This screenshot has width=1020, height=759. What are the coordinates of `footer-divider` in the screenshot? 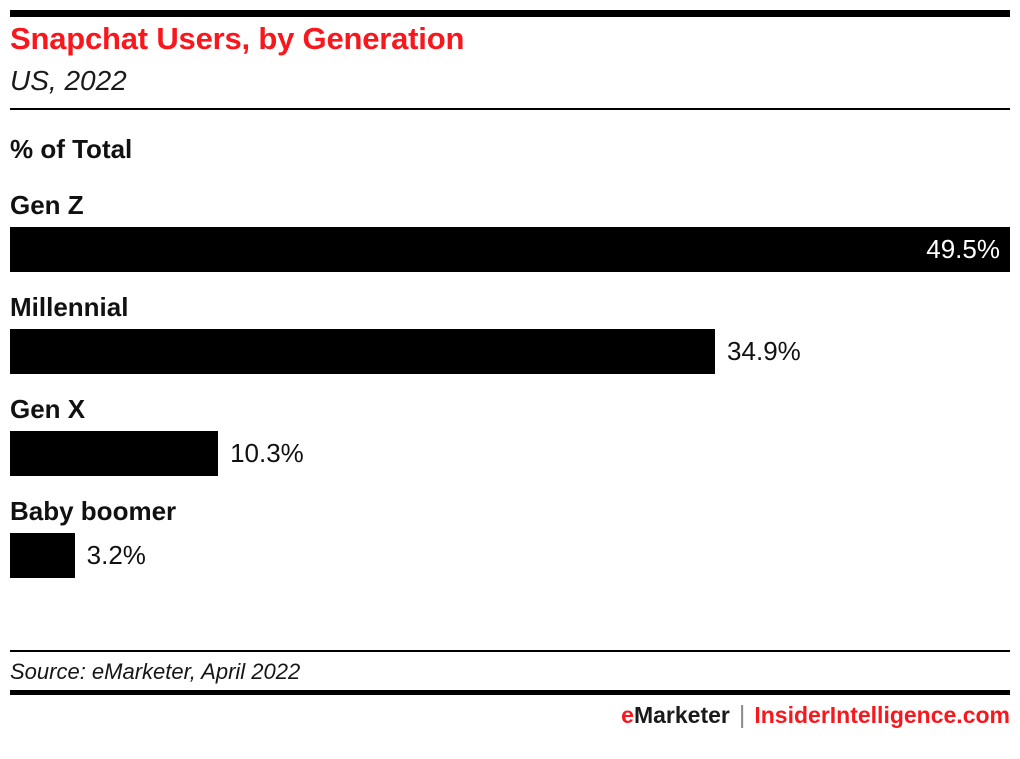 It's located at (510, 651).